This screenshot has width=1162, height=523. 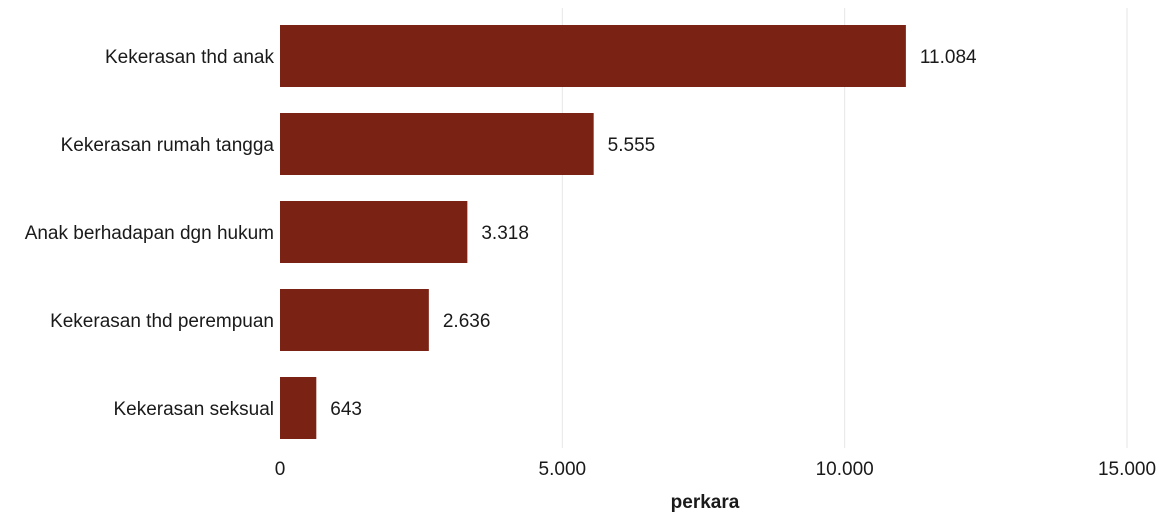 What do you see at coordinates (346, 409) in the screenshot?
I see `value-label: 643` at bounding box center [346, 409].